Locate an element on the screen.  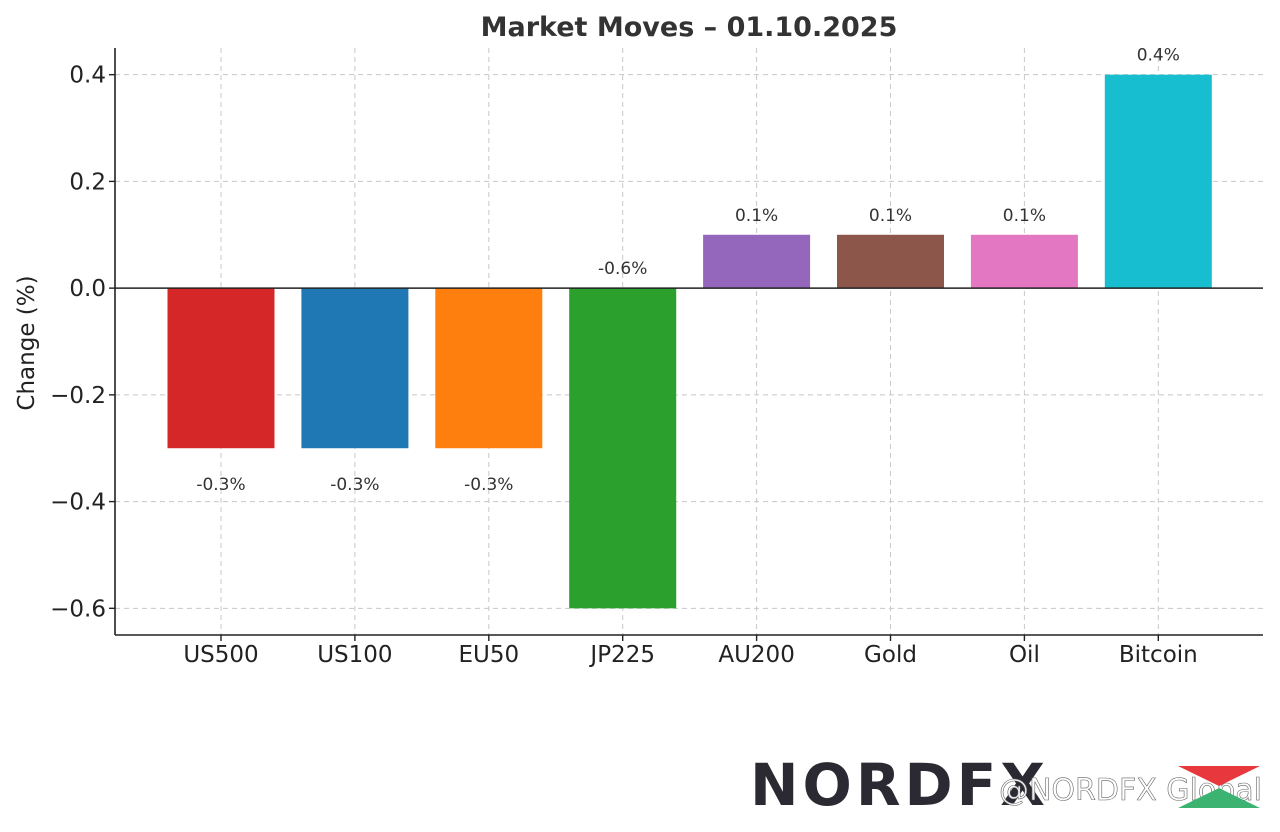
bar-us100 is located at coordinates (355, 368).